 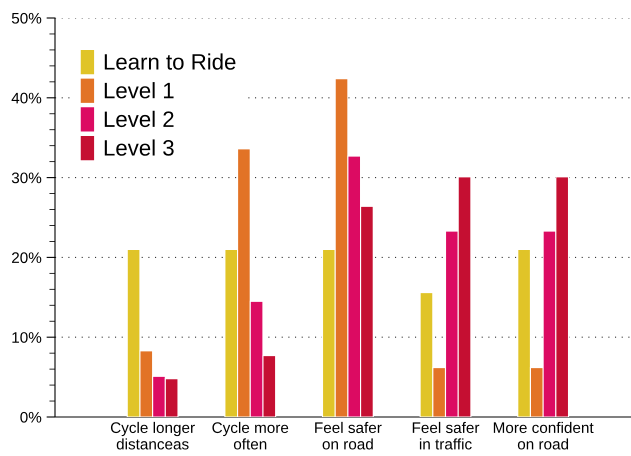 What do you see at coordinates (139, 90) in the screenshot?
I see `legend-label: Level 1` at bounding box center [139, 90].